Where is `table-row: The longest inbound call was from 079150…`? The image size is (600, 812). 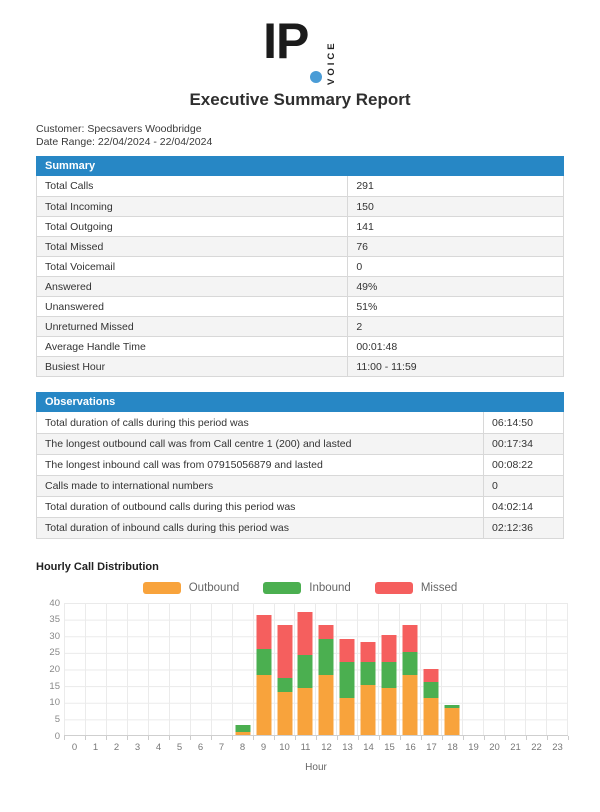 table-row: The longest inbound call was from 079150… is located at coordinates (300, 464).